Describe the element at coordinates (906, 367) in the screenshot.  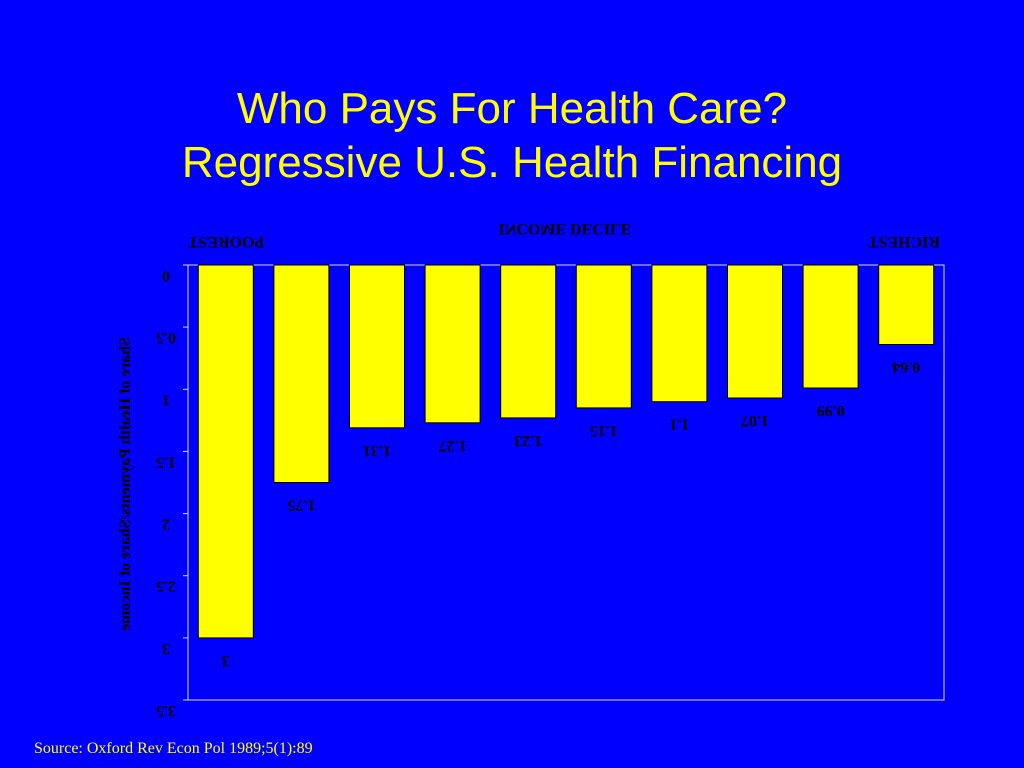
I see `value-label-decile-10: 0.64` at that location.